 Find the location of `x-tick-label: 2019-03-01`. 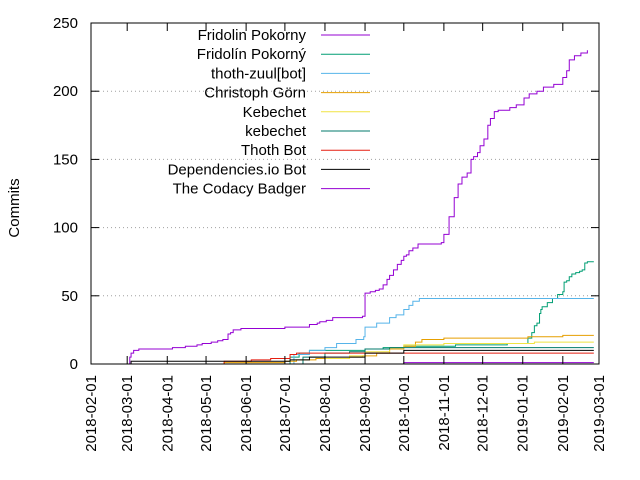

x-tick-label: 2019-03-01 is located at coordinates (599, 413).